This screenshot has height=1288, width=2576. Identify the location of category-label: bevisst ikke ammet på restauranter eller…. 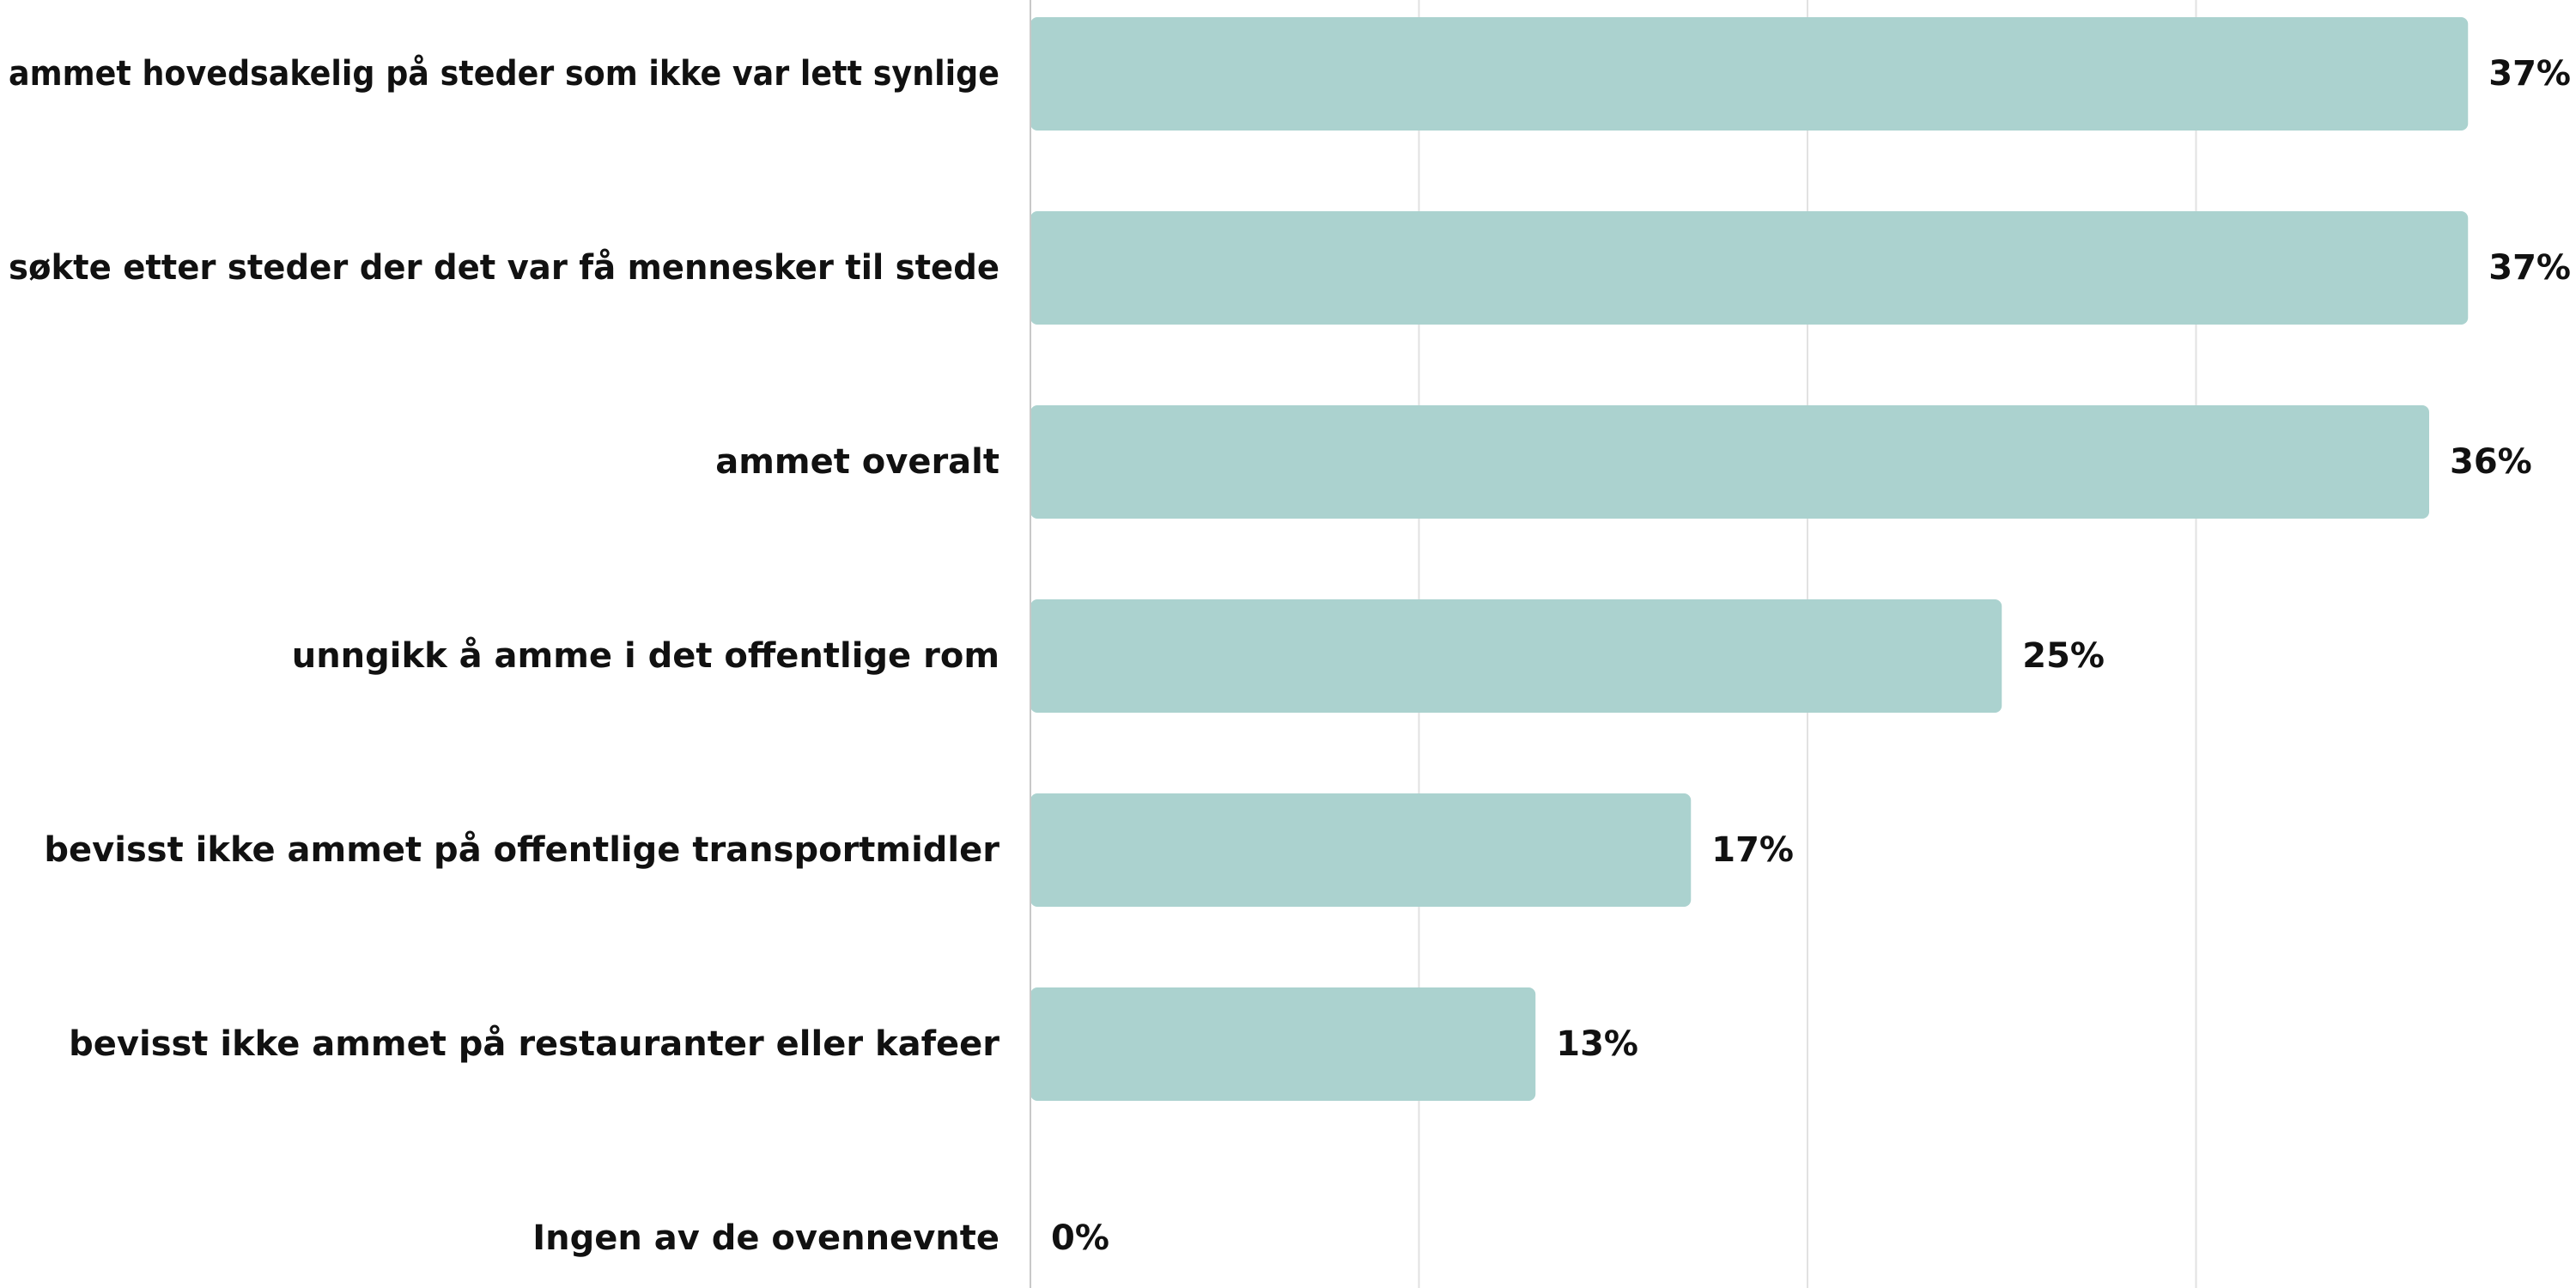
(534, 1044).